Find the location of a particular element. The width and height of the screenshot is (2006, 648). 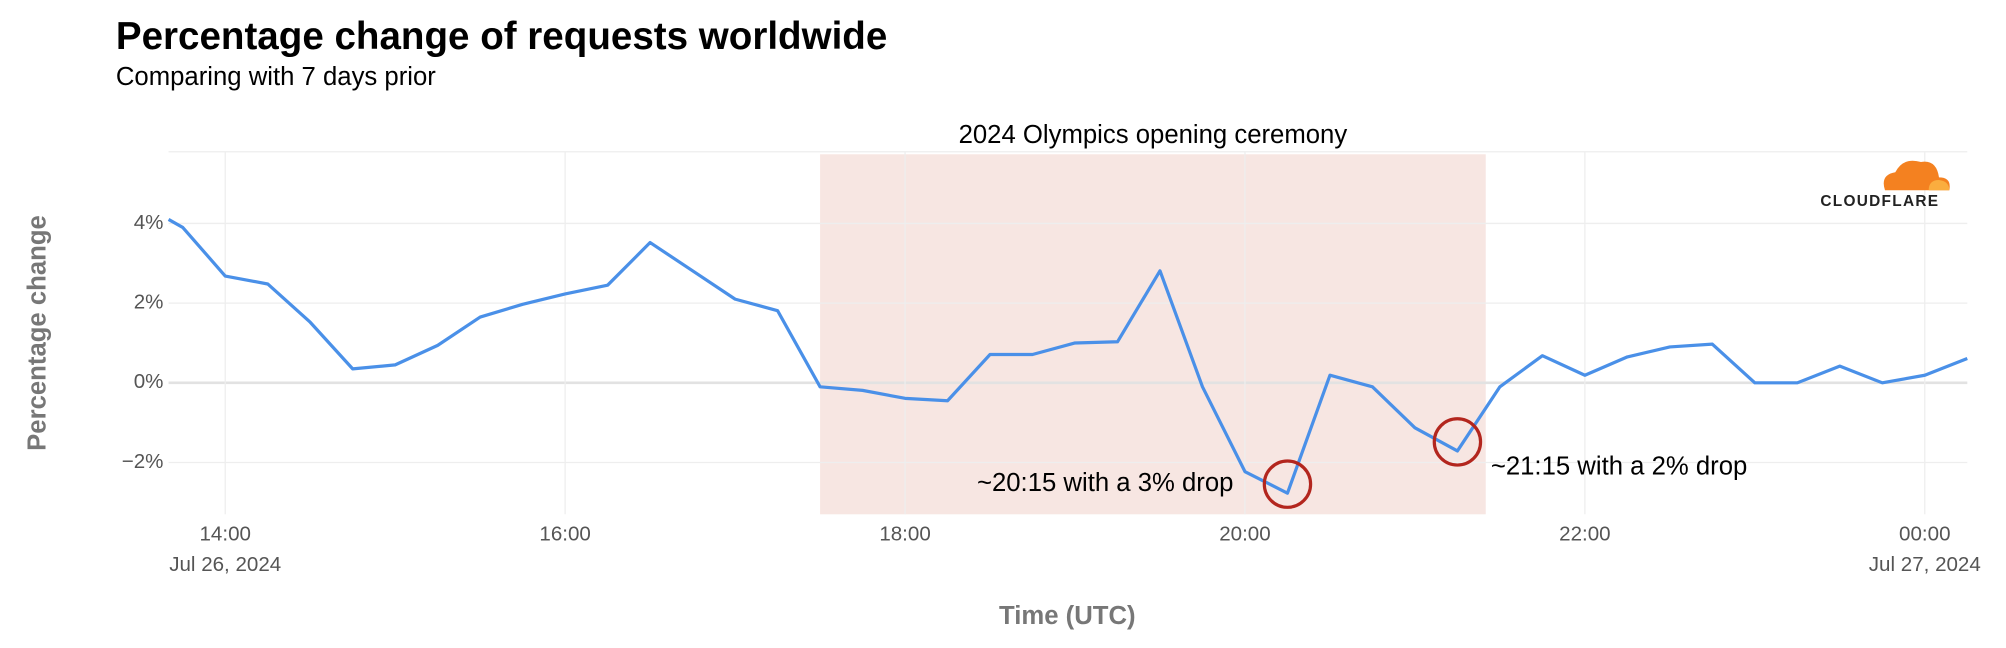

x-tick-label: 14:00 is located at coordinates (224, 533).